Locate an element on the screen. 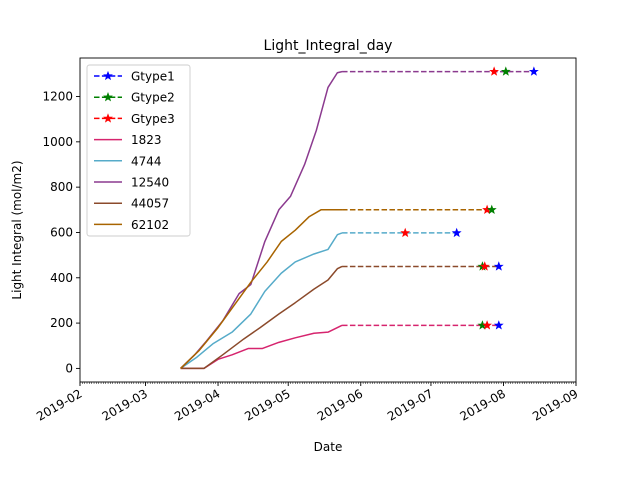 The height and width of the screenshot is (480, 640). x-axis-label: Date is located at coordinates (328, 447).